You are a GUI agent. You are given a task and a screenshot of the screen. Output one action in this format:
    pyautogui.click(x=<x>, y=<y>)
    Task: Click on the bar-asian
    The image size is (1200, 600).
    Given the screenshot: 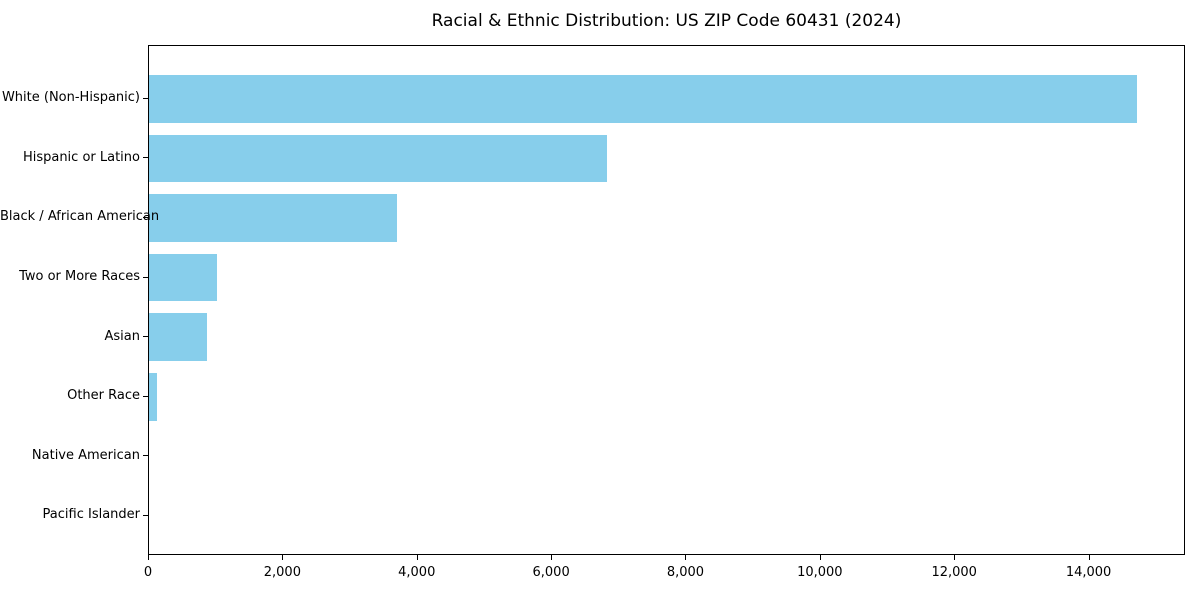 What is the action you would take?
    pyautogui.click(x=178, y=337)
    